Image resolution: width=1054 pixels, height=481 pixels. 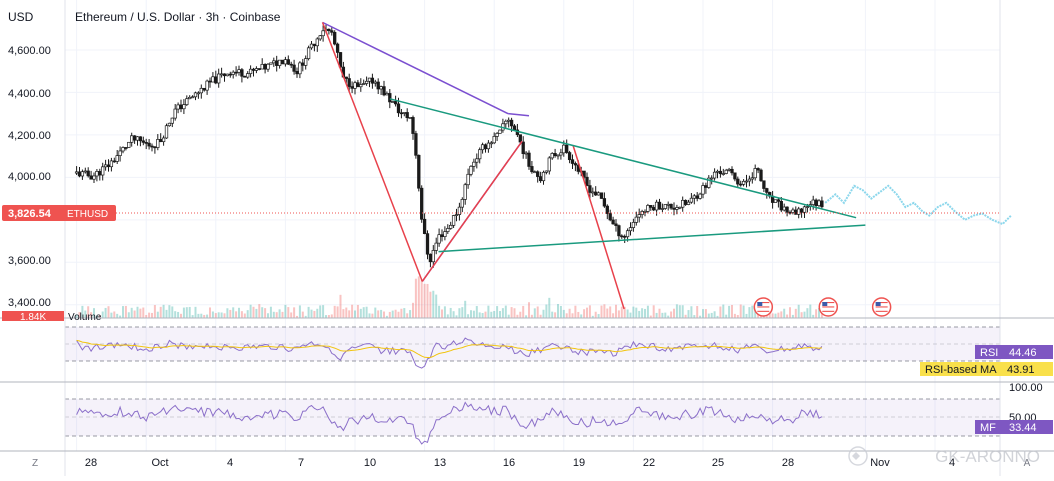 What do you see at coordinates (1027, 463) in the screenshot?
I see `auto-scale-button: A` at bounding box center [1027, 463].